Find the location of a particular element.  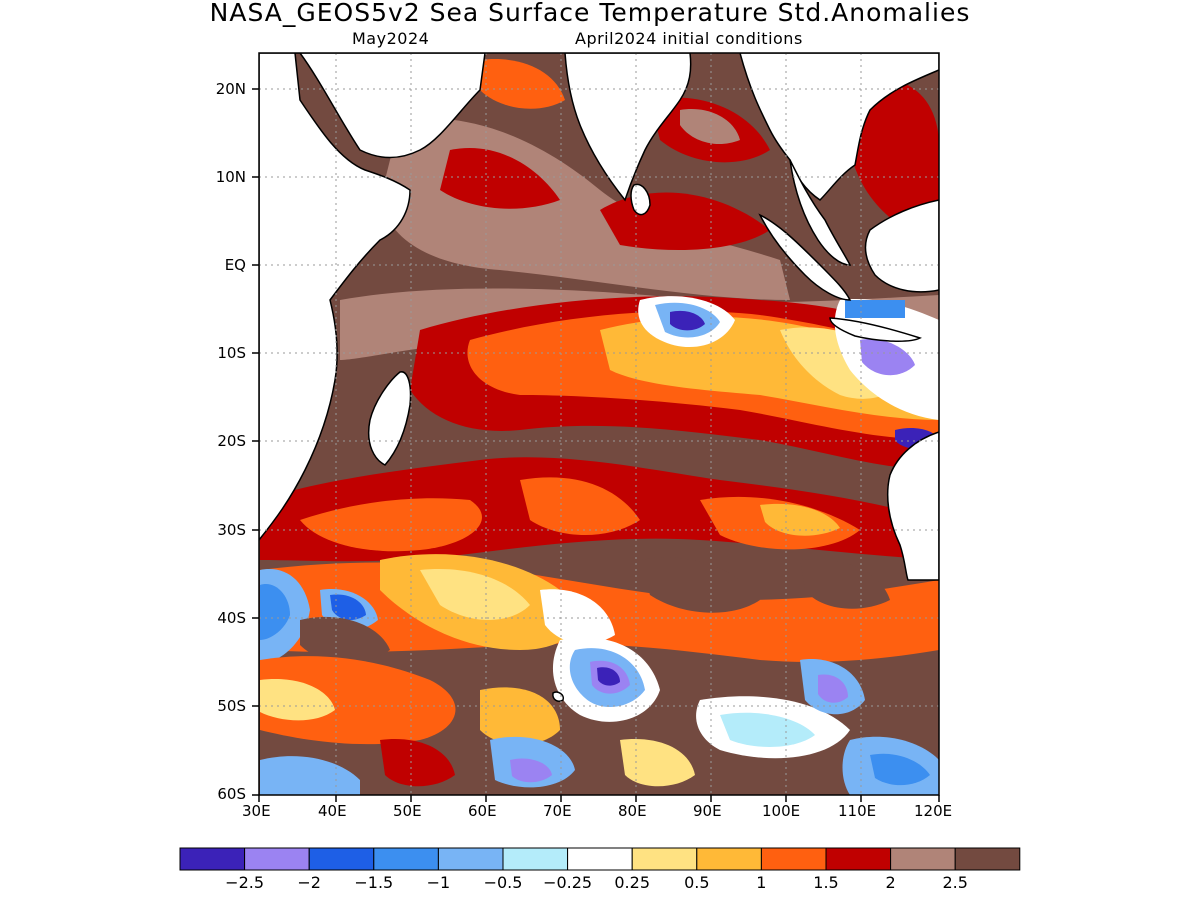

malay-peninsula-land is located at coordinates (820, 212).